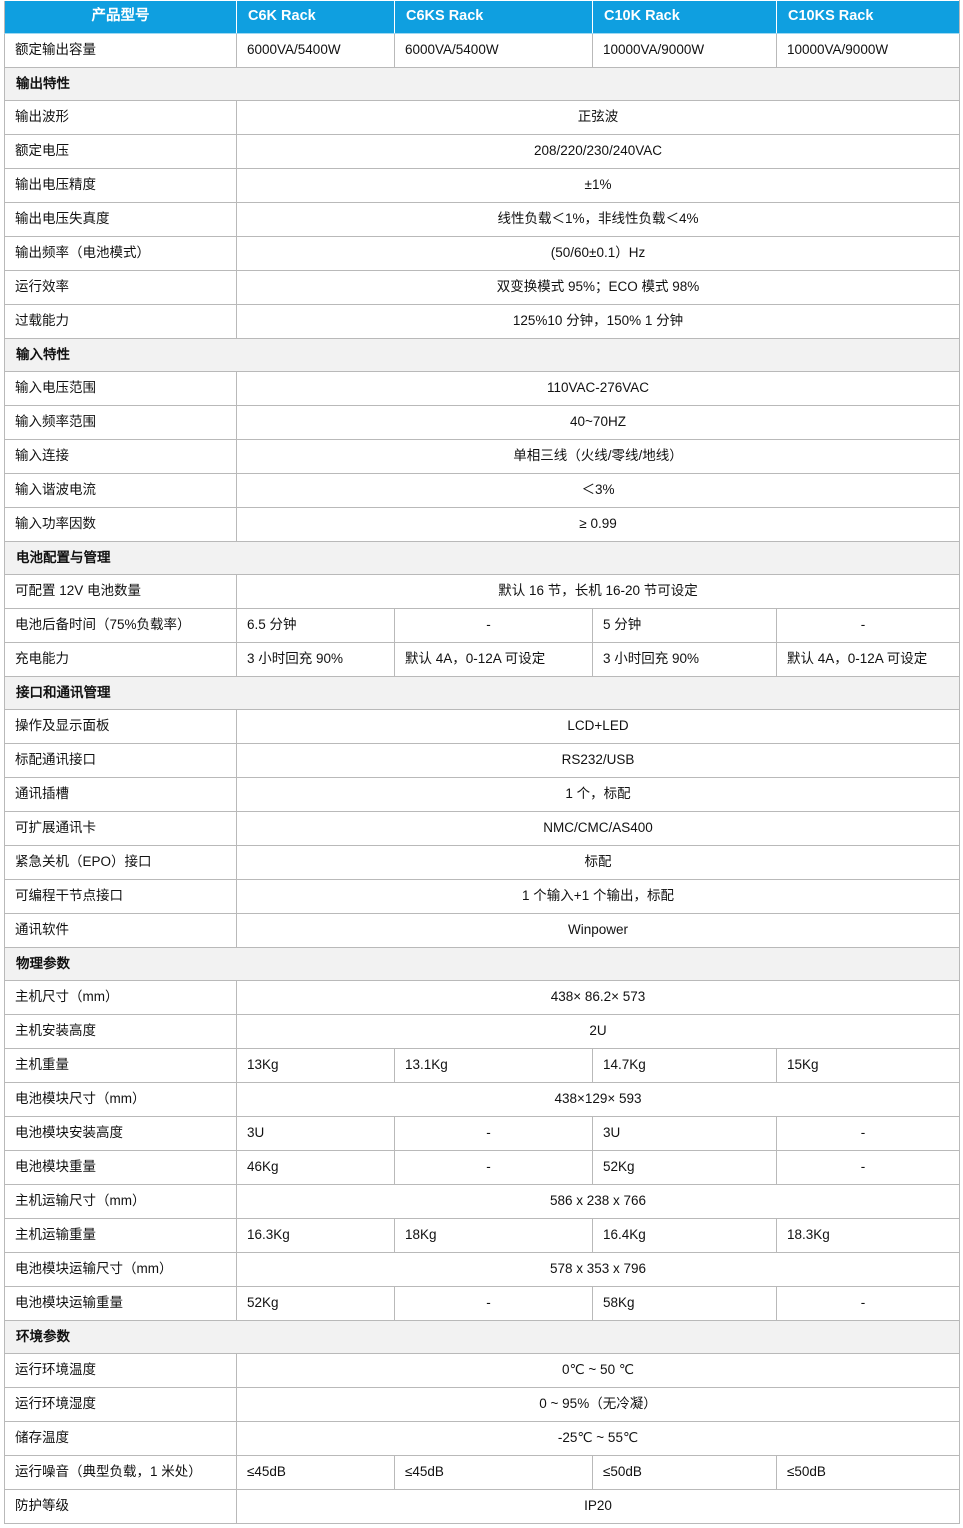 This screenshot has width=963, height=1528. What do you see at coordinates (598, 456) in the screenshot?
I see `row-value-merged: 单相三线（火线/零线/地线）` at bounding box center [598, 456].